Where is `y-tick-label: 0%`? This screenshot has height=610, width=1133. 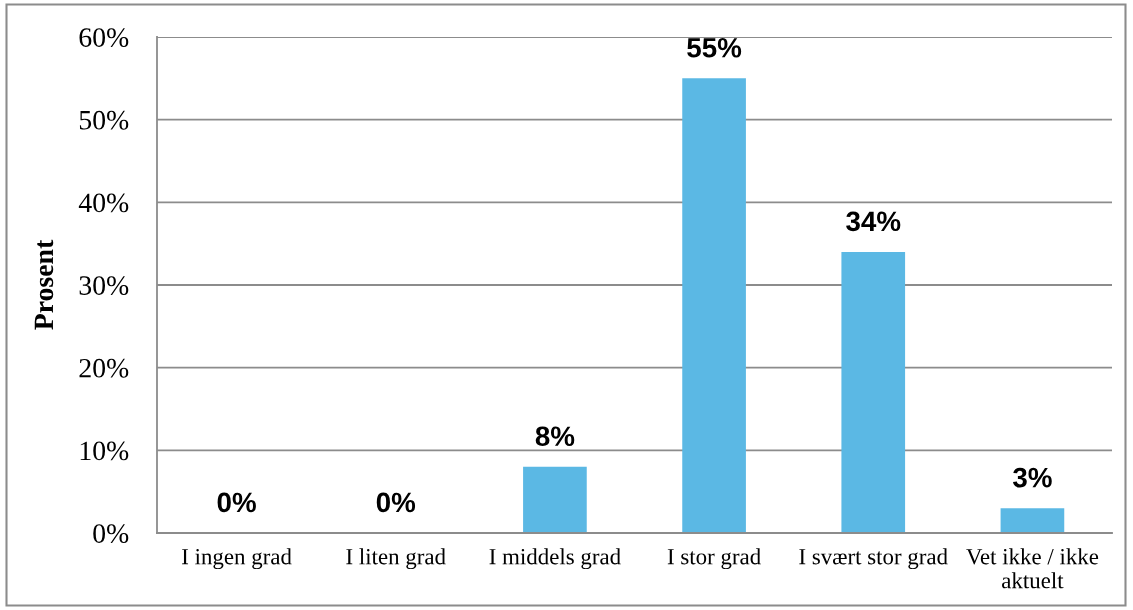
y-tick-label: 0% is located at coordinates (111, 533).